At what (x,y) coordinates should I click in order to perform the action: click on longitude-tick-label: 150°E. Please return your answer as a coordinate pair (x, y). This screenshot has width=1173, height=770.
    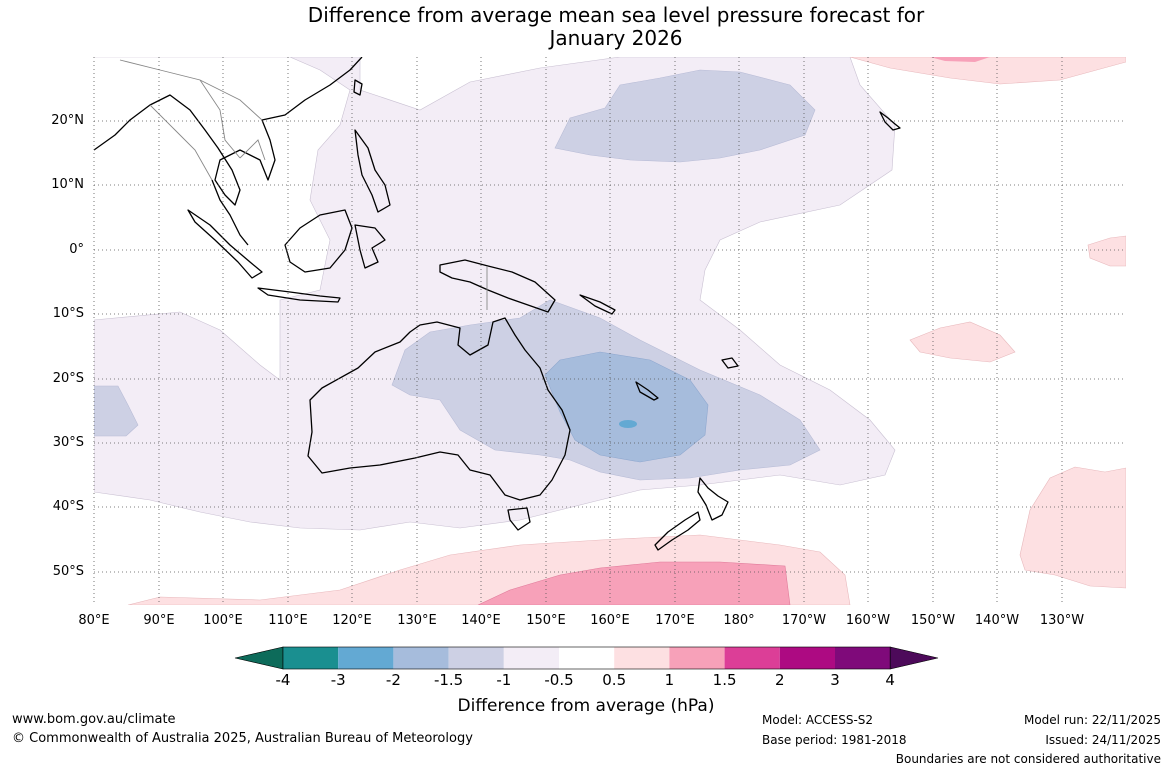
    Looking at the image, I should click on (546, 620).